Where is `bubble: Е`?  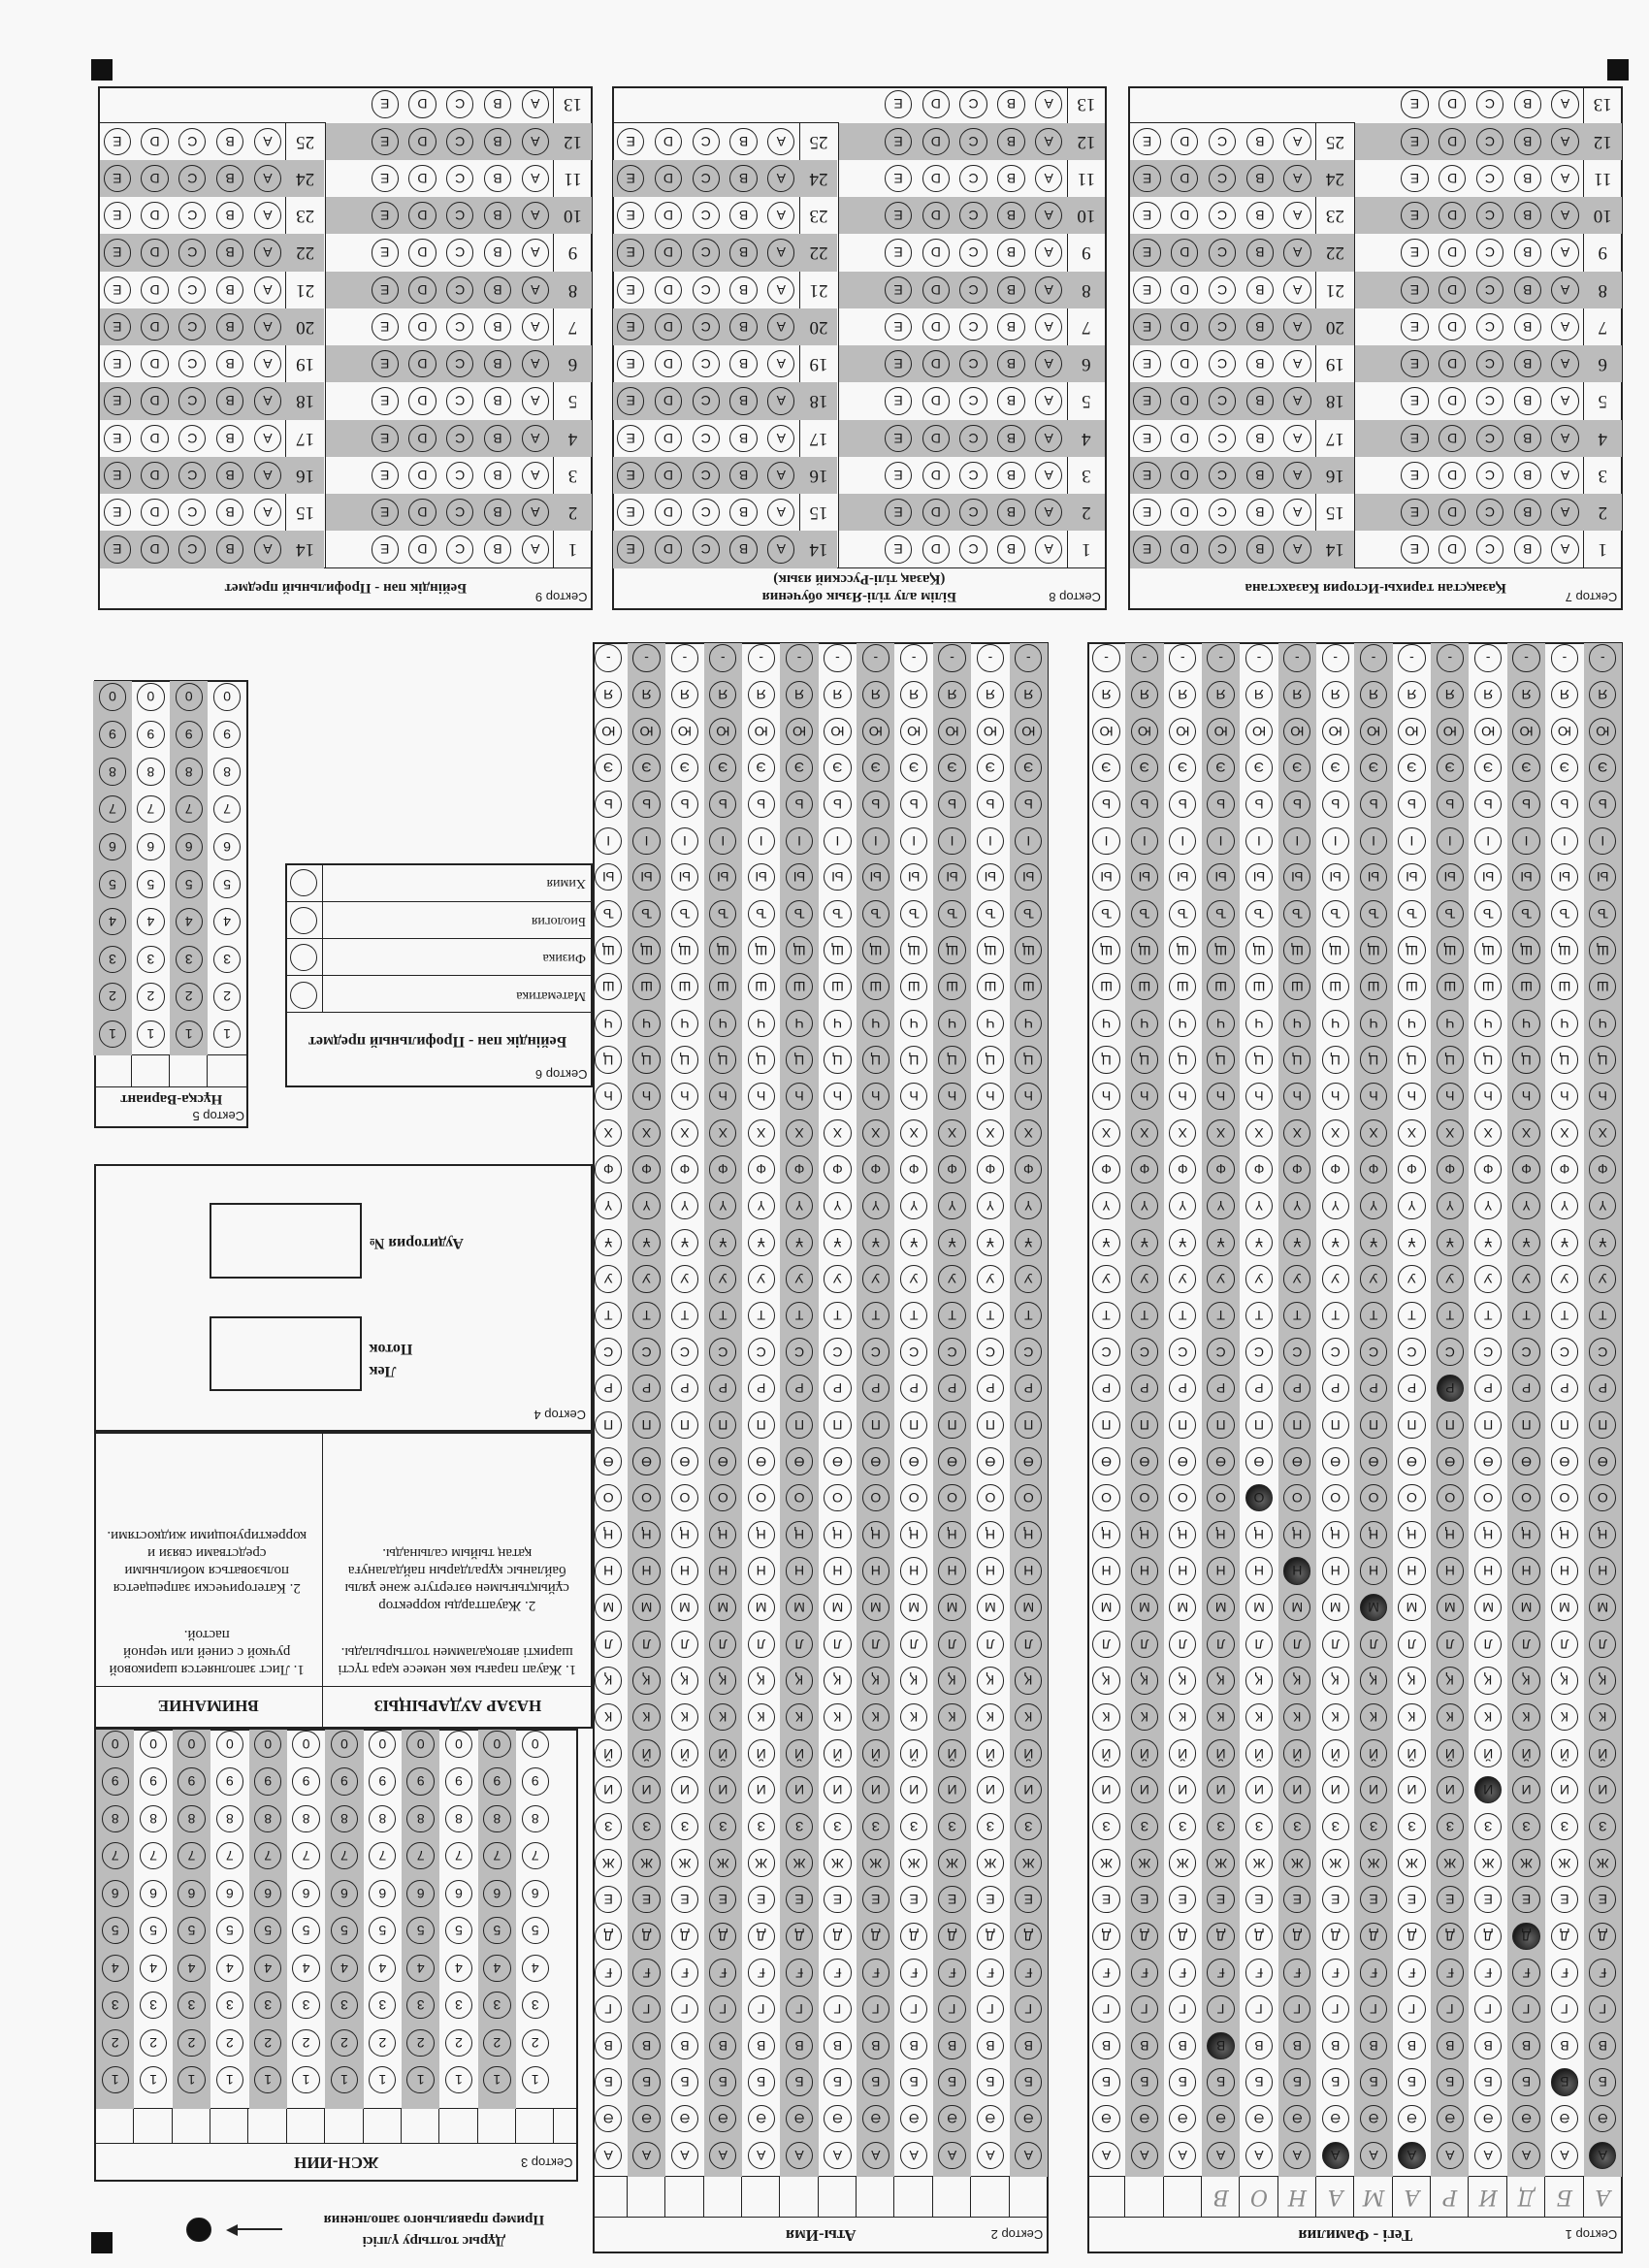
bubble: Е is located at coordinates (1412, 1900).